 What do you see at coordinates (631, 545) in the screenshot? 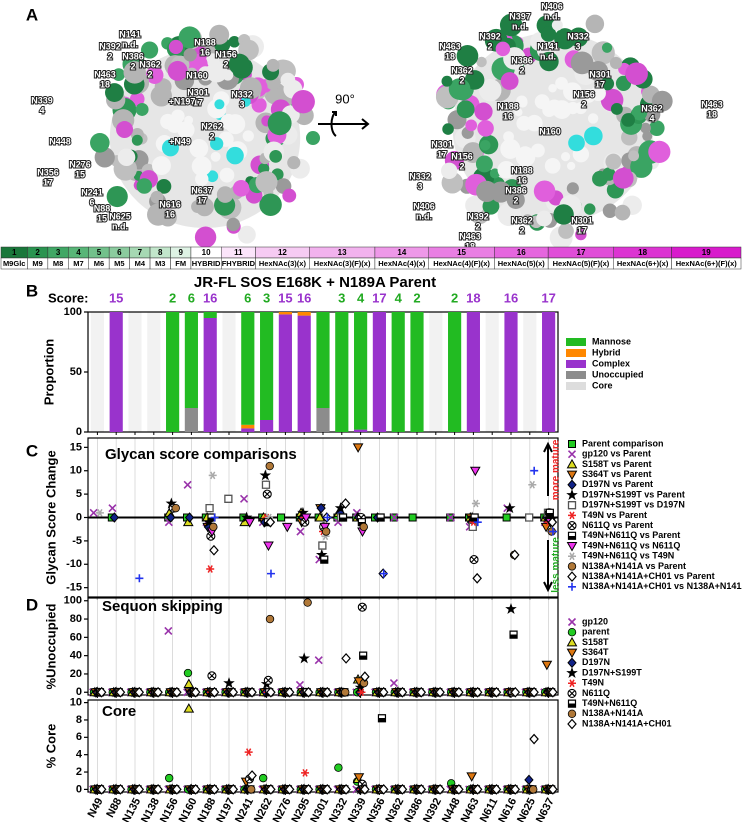
I see `legend-label: T49N+N611Q vs N611Q` at bounding box center [631, 545].